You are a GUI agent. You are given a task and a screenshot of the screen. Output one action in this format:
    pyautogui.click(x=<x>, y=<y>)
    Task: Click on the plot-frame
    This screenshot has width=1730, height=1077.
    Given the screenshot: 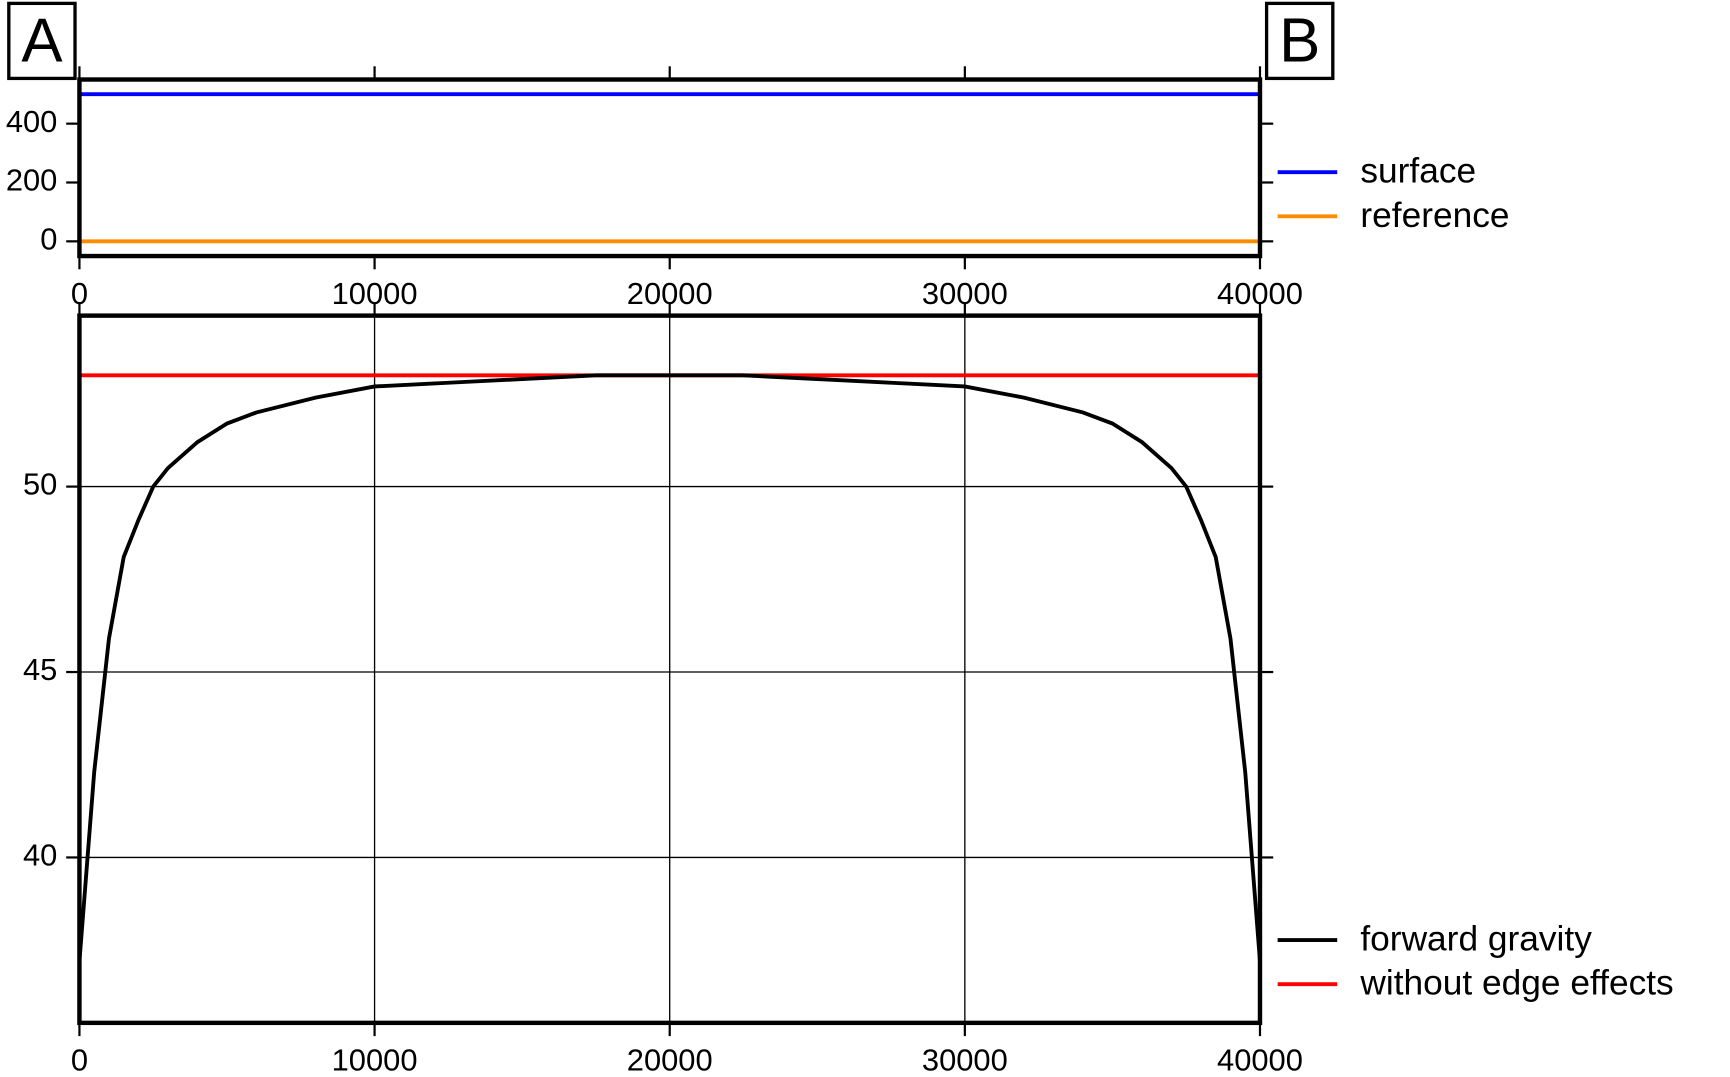 What is the action you would take?
    pyautogui.click(x=670, y=168)
    